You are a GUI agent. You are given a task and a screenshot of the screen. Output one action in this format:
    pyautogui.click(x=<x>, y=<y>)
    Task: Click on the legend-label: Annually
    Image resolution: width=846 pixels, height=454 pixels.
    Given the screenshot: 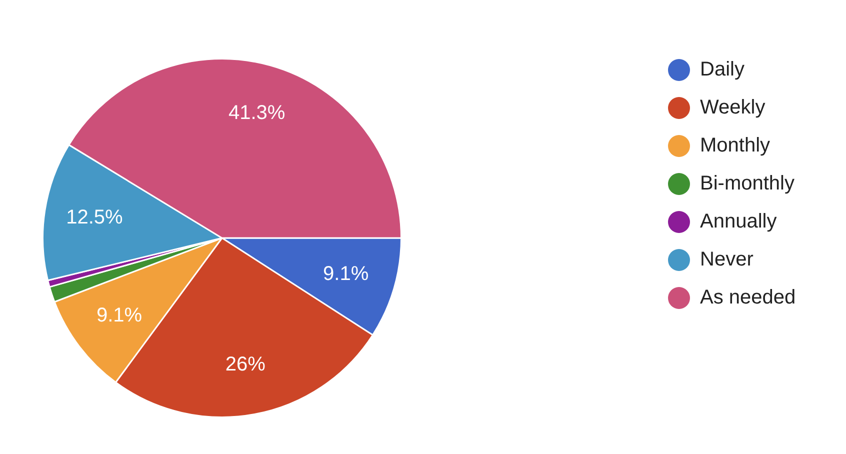 What is the action you would take?
    pyautogui.click(x=738, y=221)
    